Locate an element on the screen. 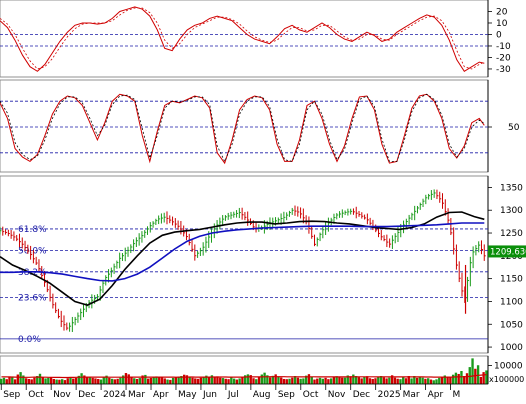 The image size is (526, 404). oscillator-tick-label: 0 is located at coordinates (499, 35).